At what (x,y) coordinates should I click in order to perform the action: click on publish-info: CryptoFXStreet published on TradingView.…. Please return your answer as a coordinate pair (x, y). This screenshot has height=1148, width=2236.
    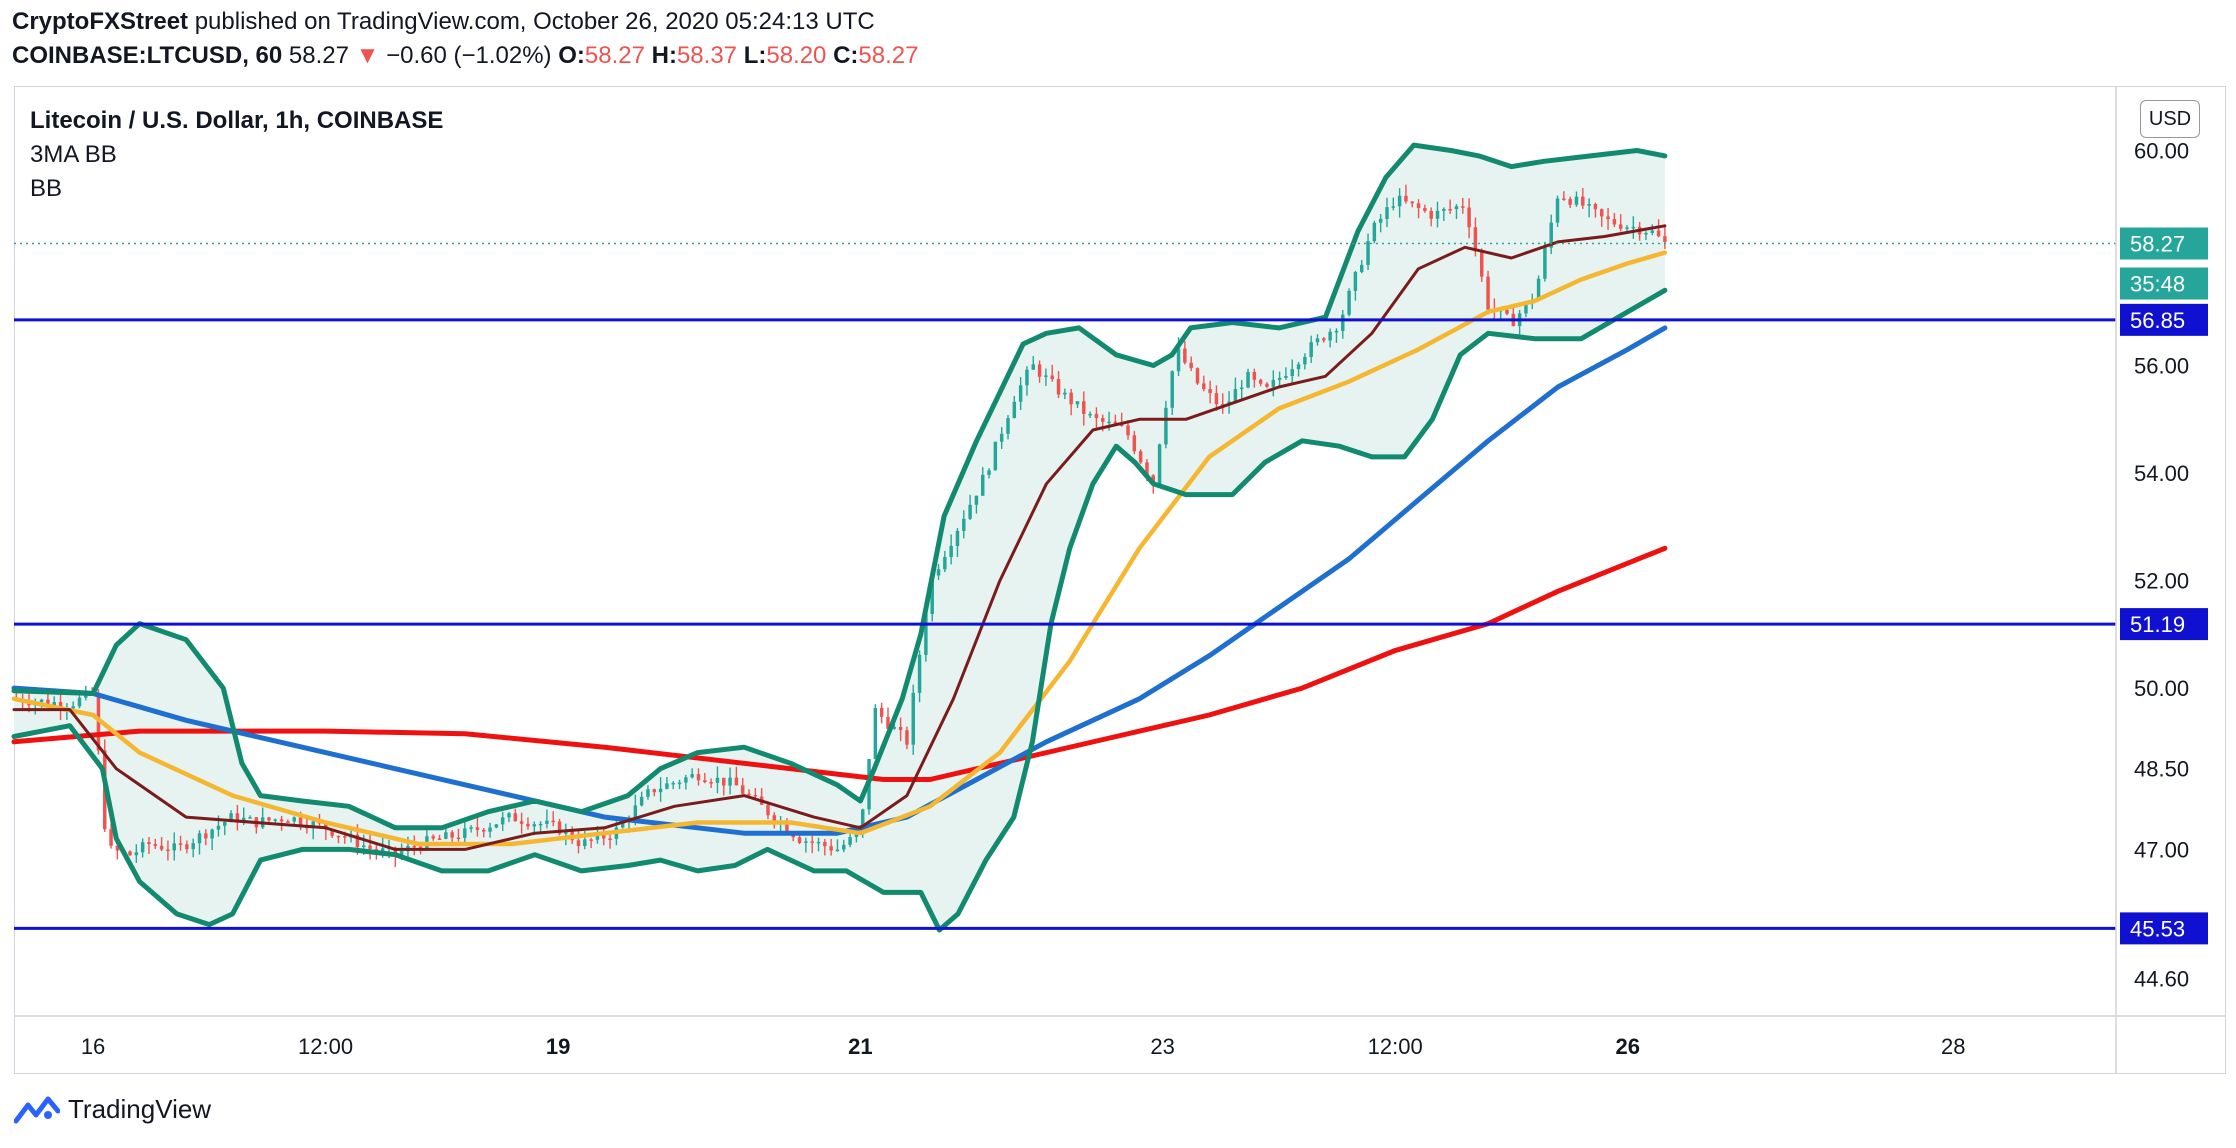
    Looking at the image, I should click on (443, 22).